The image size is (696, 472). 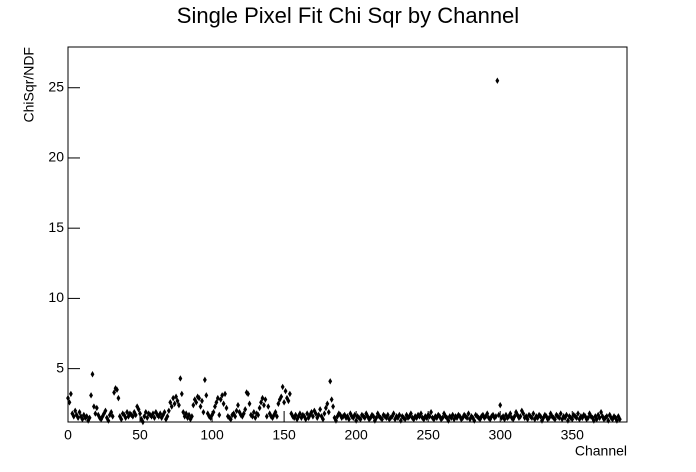 What do you see at coordinates (356, 435) in the screenshot?
I see `x-tick-label: 200` at bounding box center [356, 435].